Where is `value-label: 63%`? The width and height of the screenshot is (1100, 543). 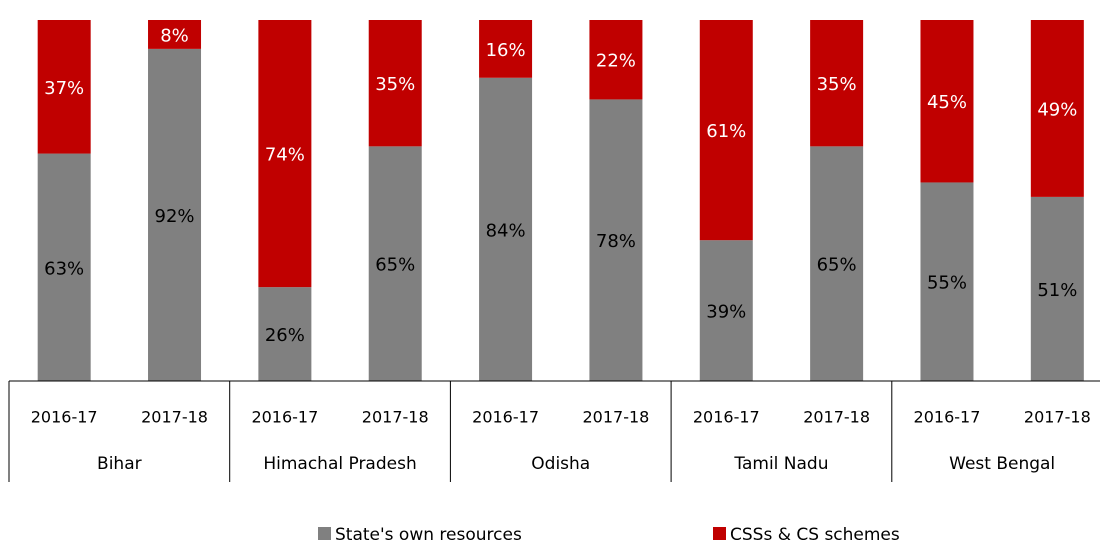 value-label: 63% is located at coordinates (64, 268).